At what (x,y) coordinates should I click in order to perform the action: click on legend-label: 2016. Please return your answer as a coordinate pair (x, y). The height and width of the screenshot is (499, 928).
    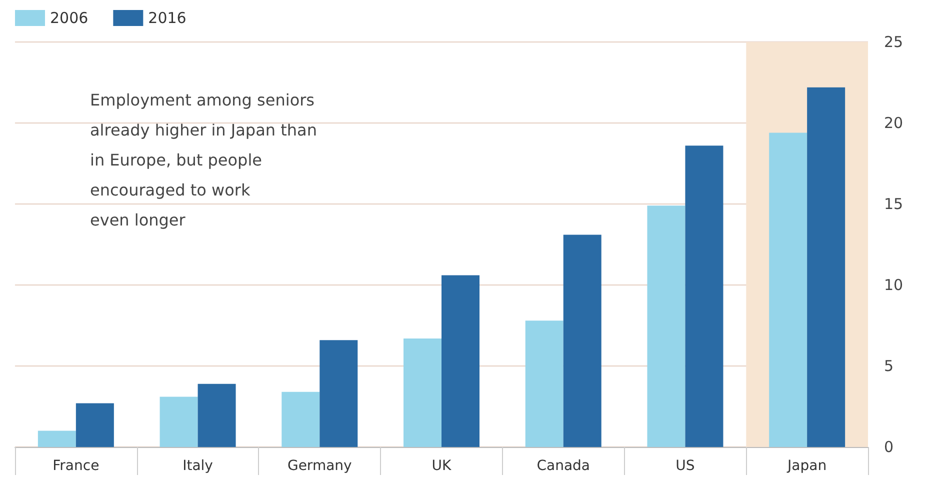
    Looking at the image, I should click on (167, 18).